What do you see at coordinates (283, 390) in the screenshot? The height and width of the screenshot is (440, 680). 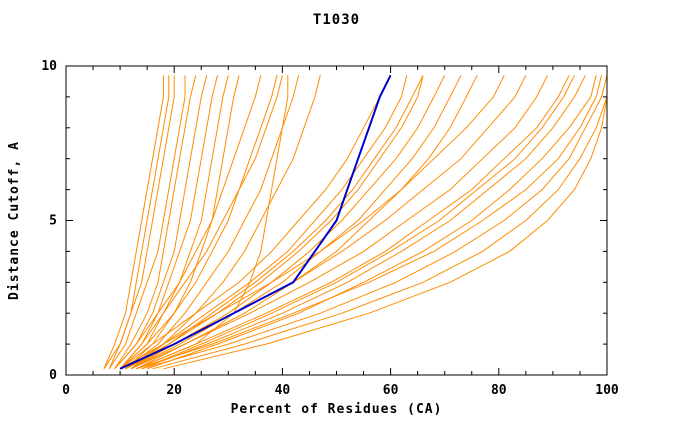 I see `x-tick-label: 40` at bounding box center [283, 390].